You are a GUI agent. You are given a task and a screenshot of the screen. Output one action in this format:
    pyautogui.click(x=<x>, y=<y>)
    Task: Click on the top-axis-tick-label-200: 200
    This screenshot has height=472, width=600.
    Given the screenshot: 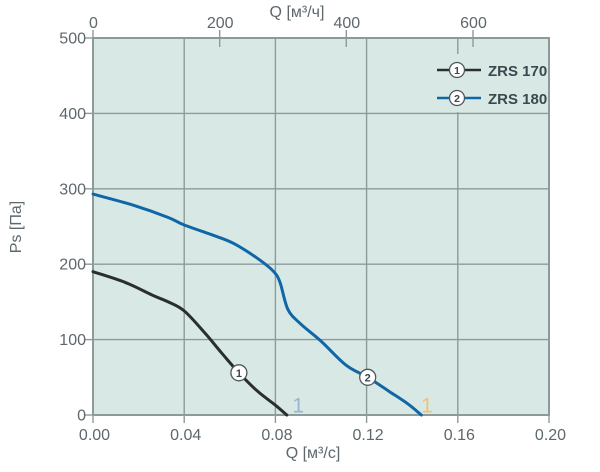 What is the action you would take?
    pyautogui.click(x=220, y=23)
    